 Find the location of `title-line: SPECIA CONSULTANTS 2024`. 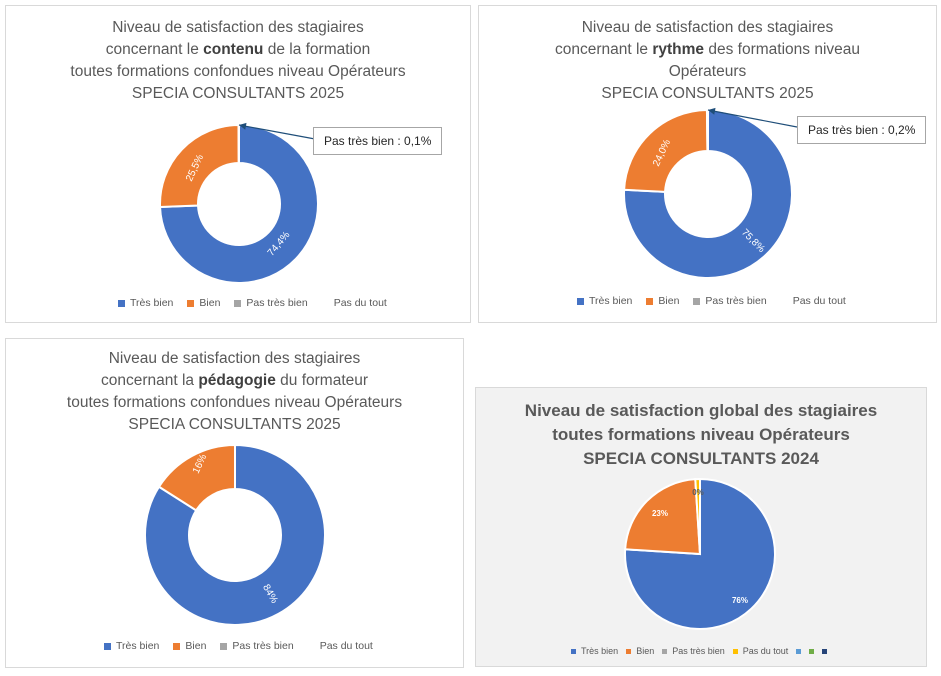

title-line: SPECIA CONSULTANTS 2024 is located at coordinates (701, 458).